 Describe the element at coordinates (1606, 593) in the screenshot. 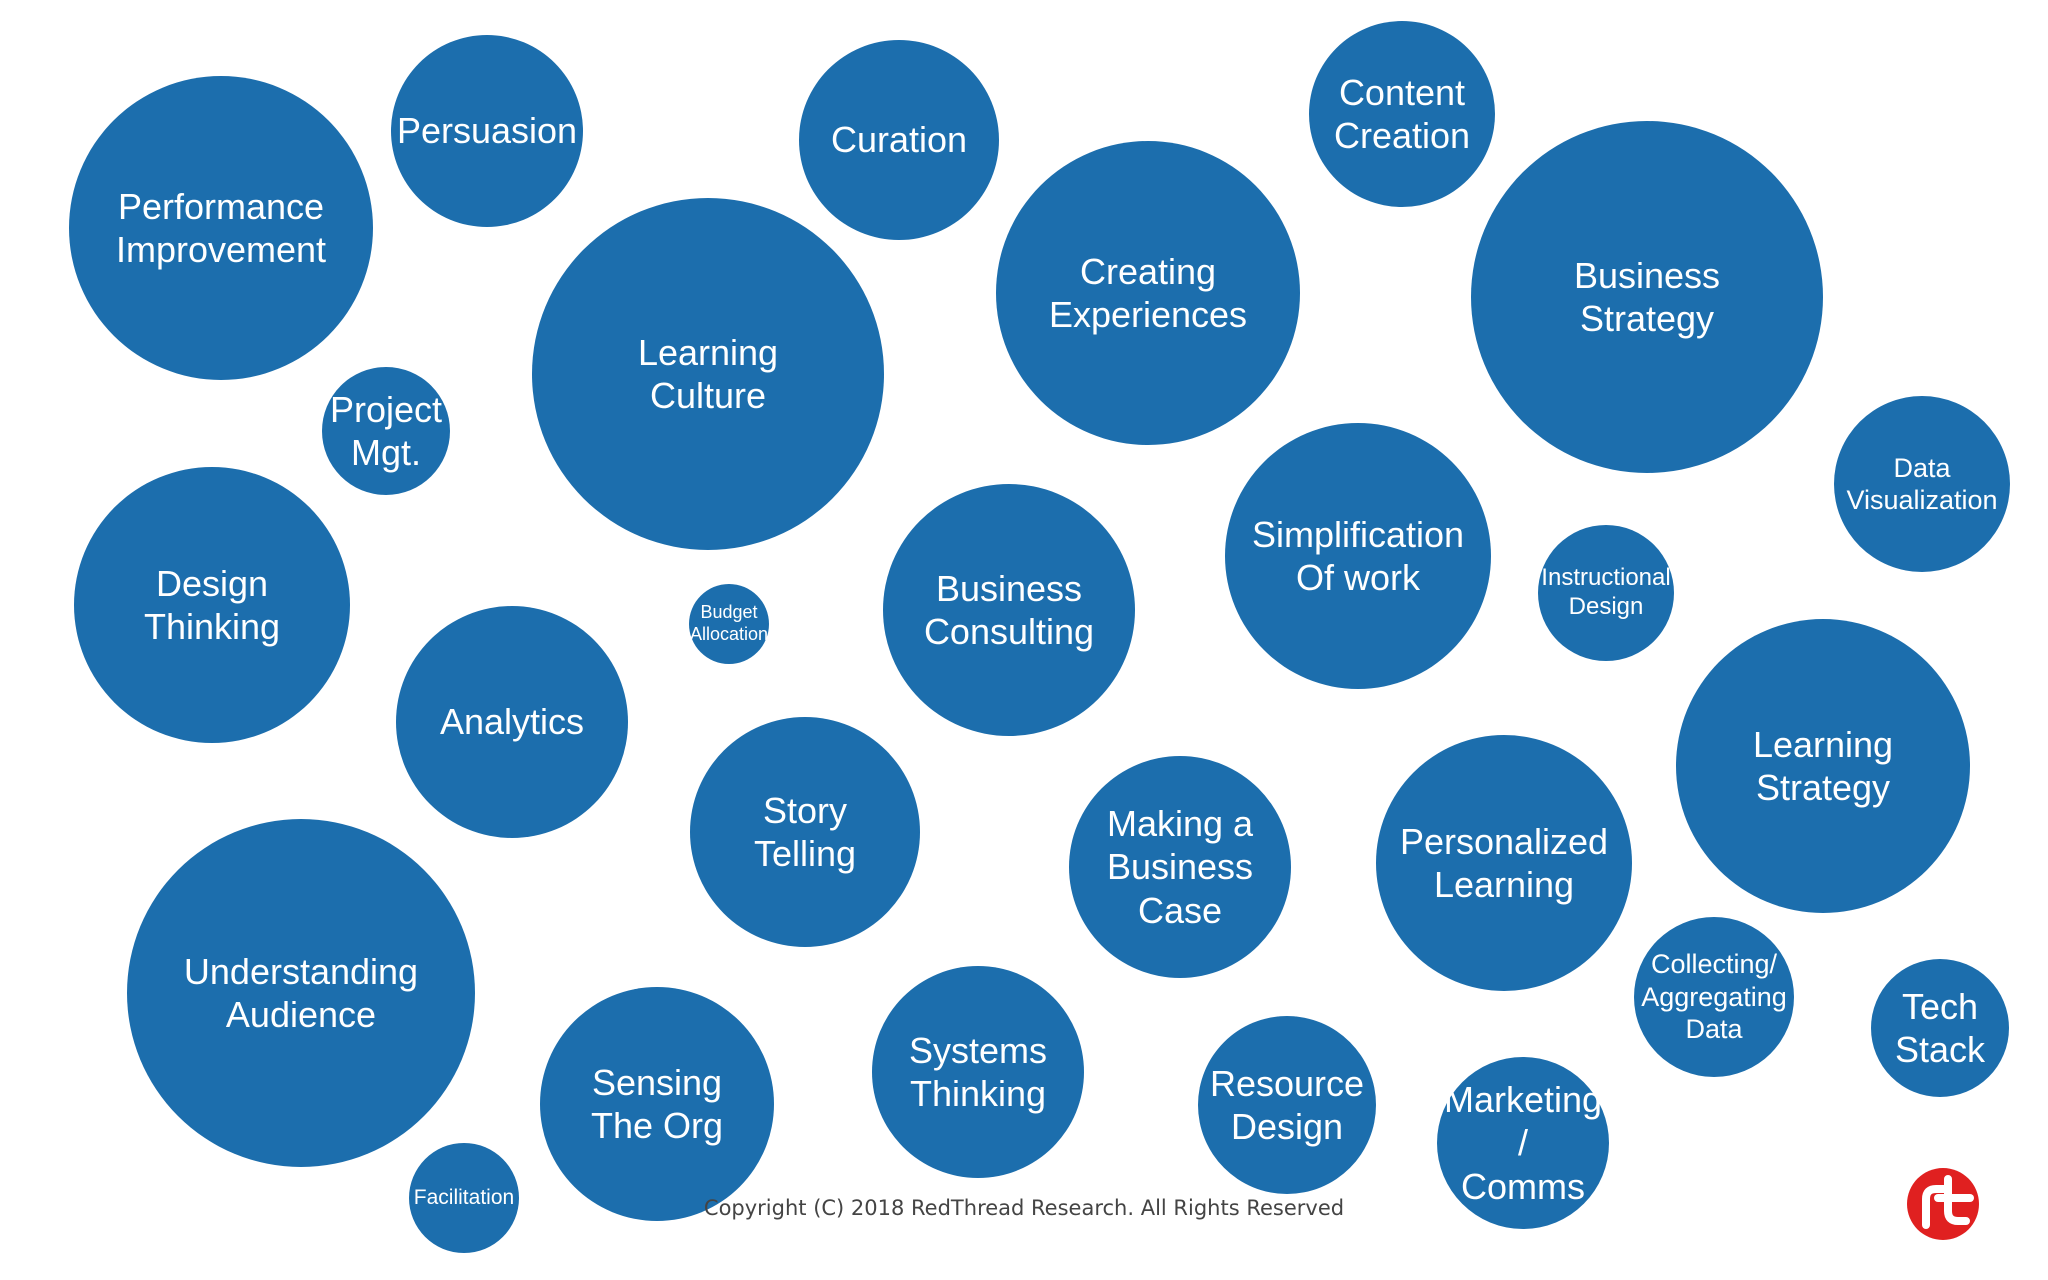

I see `bubble-instructional-design: Instructional Design` at that location.